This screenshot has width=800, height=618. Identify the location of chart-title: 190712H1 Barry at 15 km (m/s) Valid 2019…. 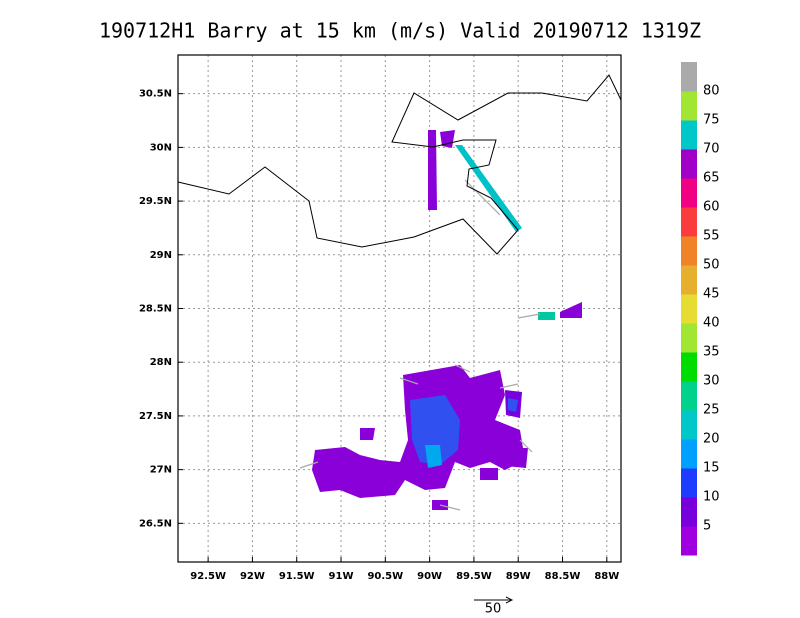
(400, 31).